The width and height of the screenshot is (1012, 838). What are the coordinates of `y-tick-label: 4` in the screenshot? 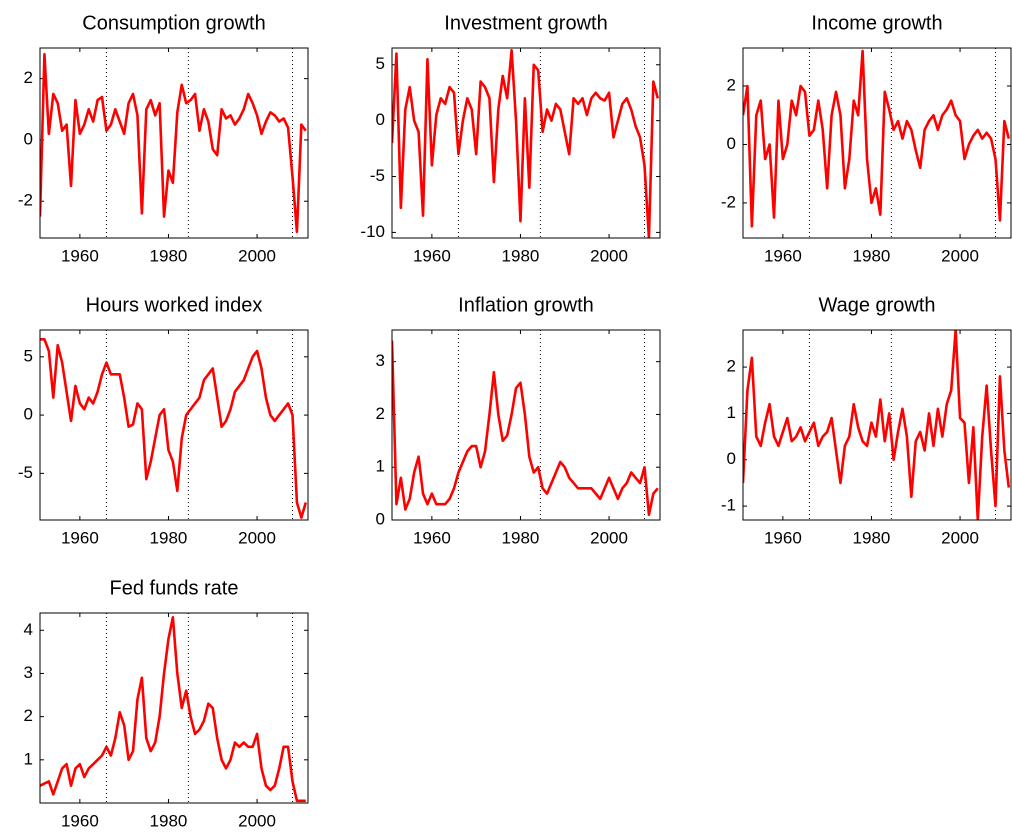 It's located at (28, 629).